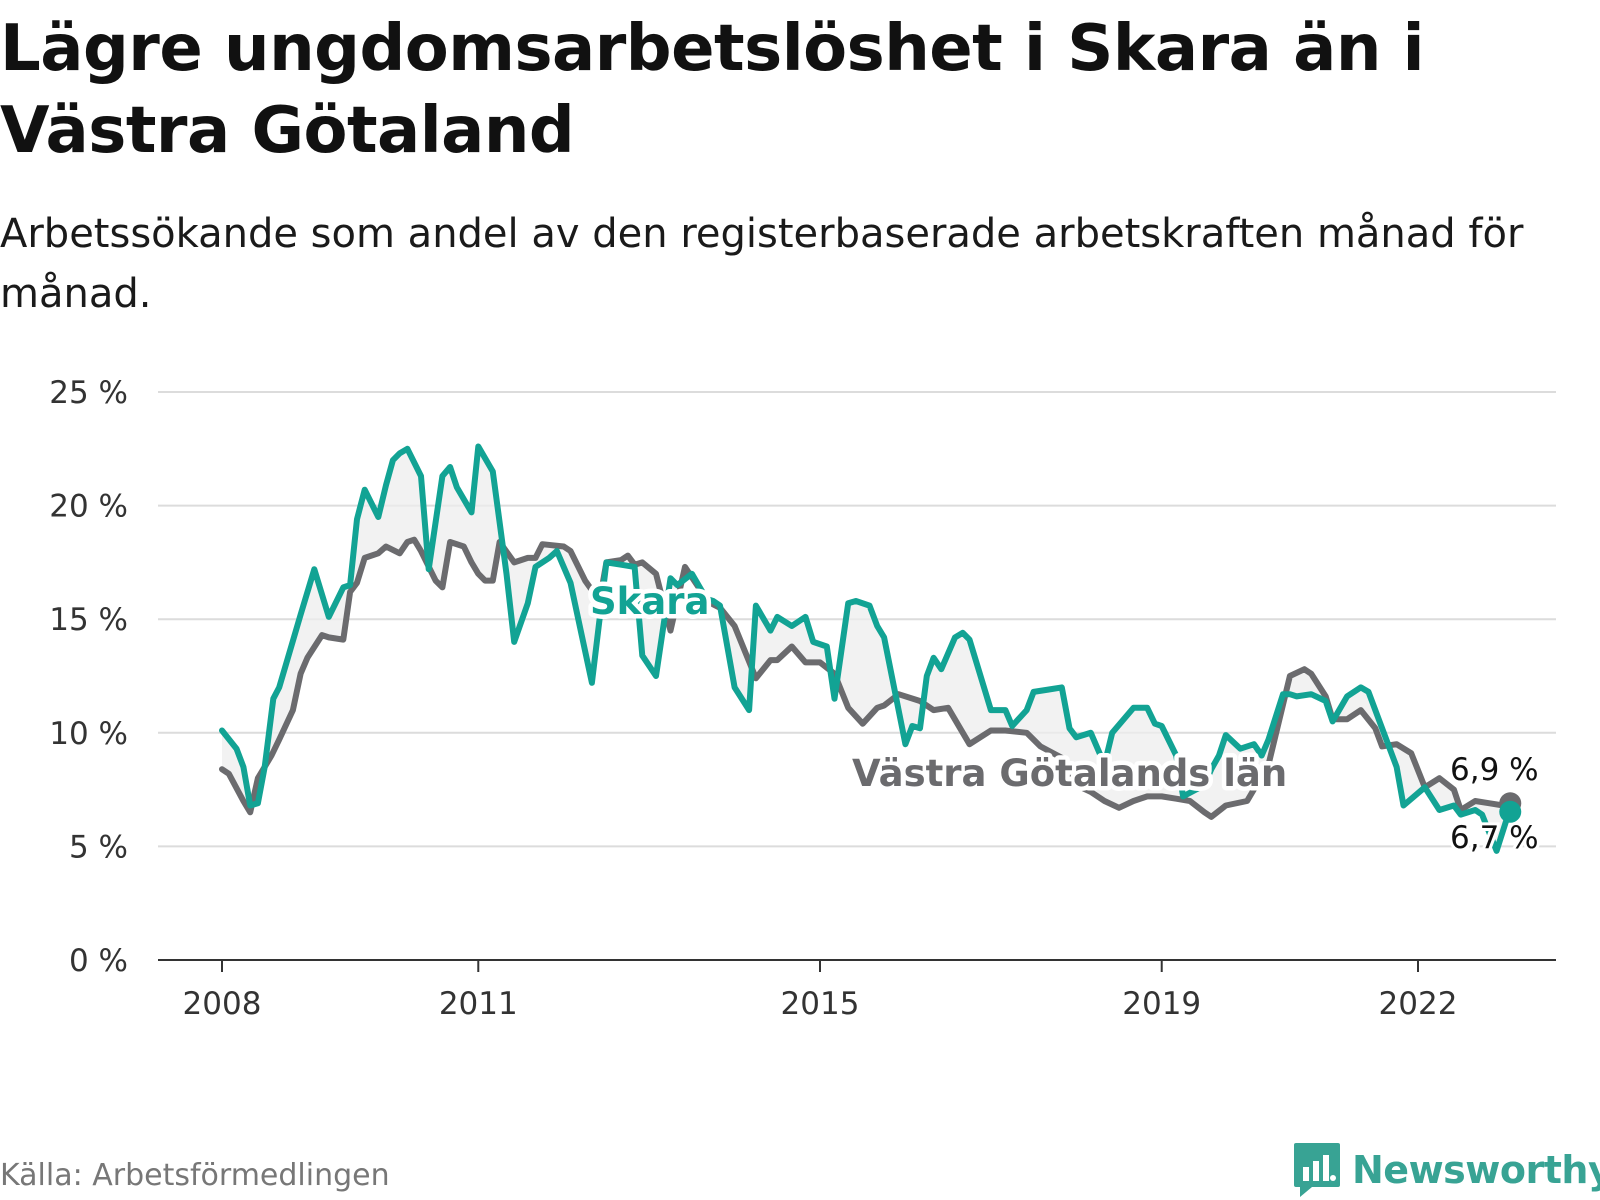 Image resolution: width=1600 pixels, height=1200 pixels. What do you see at coordinates (1161, 1004) in the screenshot?
I see `x-tick-label: 2019` at bounding box center [1161, 1004].